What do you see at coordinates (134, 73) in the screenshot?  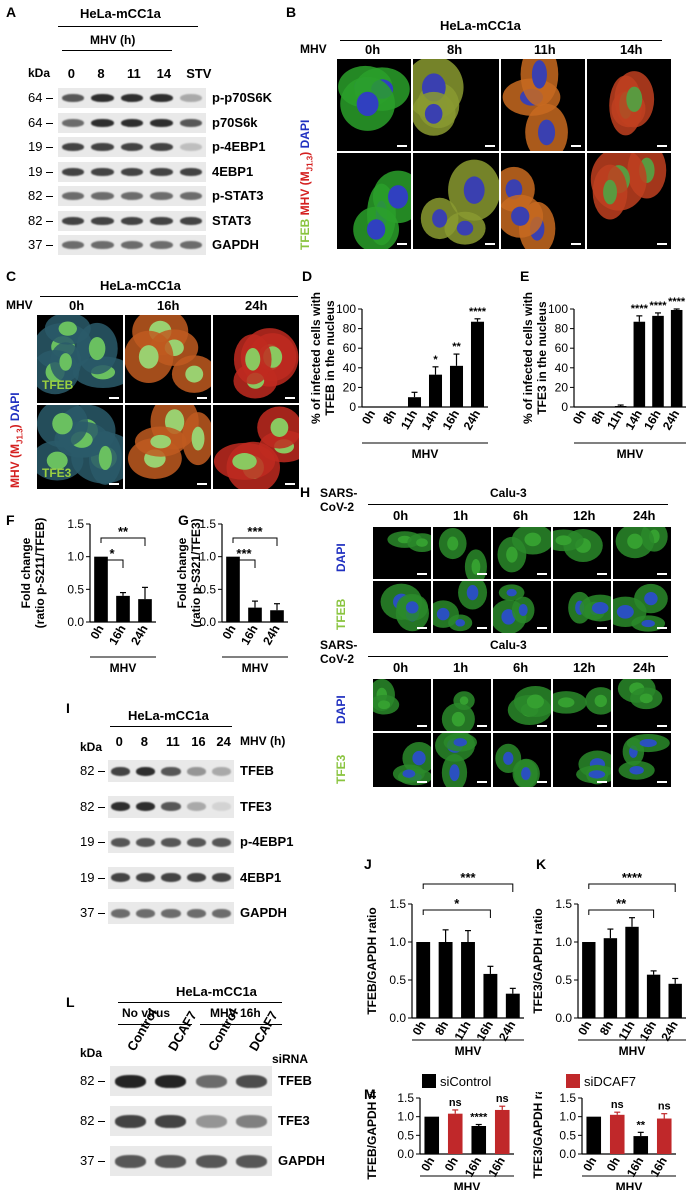 I see `lane-label: 11` at bounding box center [134, 73].